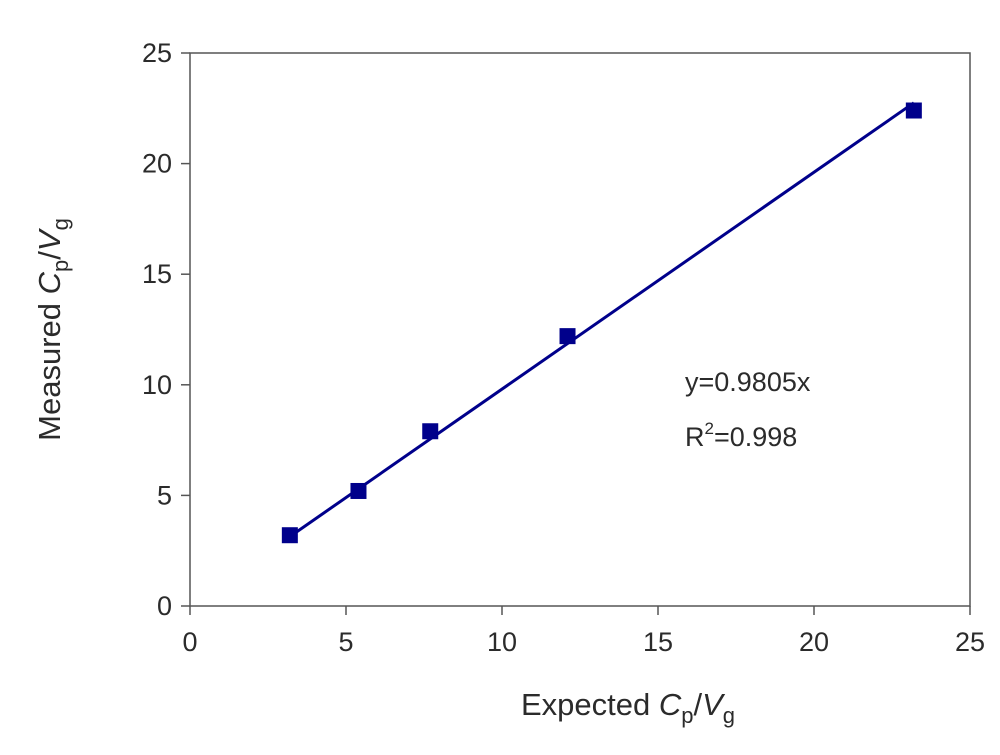 The width and height of the screenshot is (1000, 755). What do you see at coordinates (814, 642) in the screenshot?
I see `x-tick-label: 20` at bounding box center [814, 642].